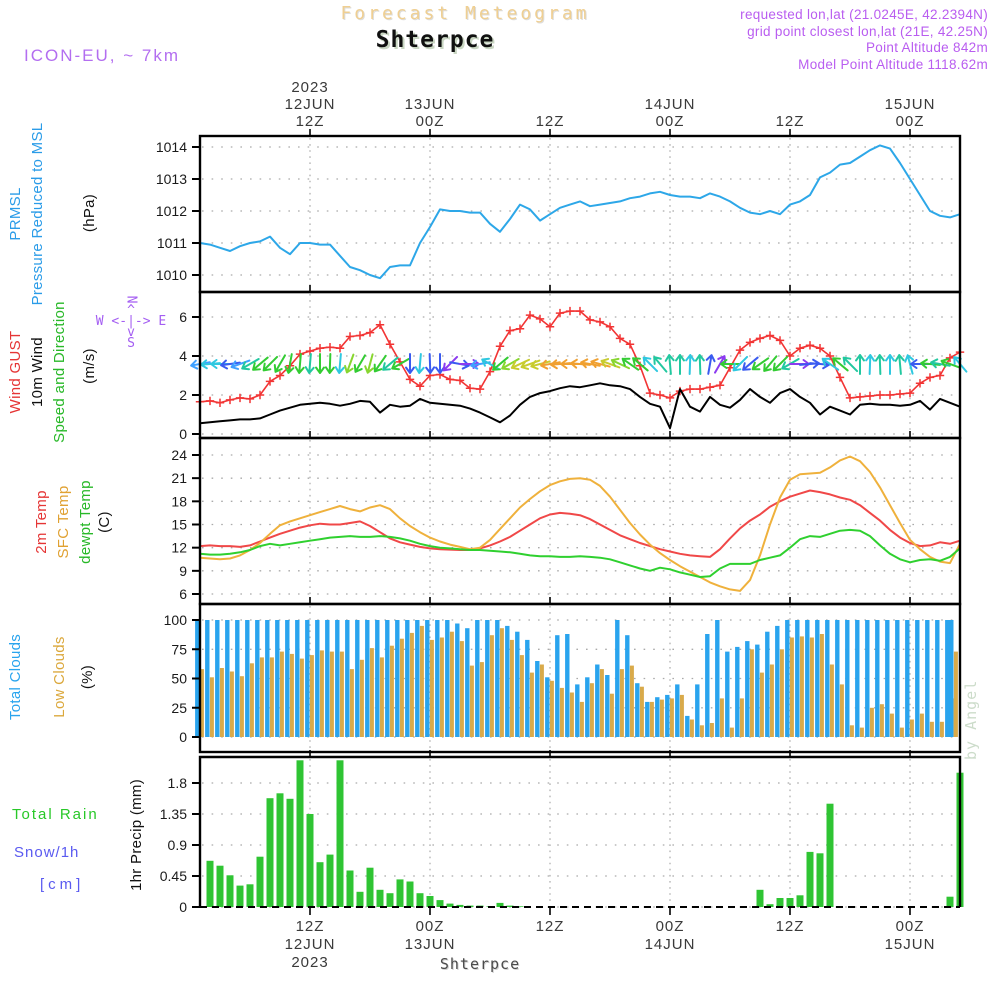 The height and width of the screenshot is (1000, 1000). I want to click on panel-pressure: 1014 1013 1012 1011 1010, so click(559, 211).